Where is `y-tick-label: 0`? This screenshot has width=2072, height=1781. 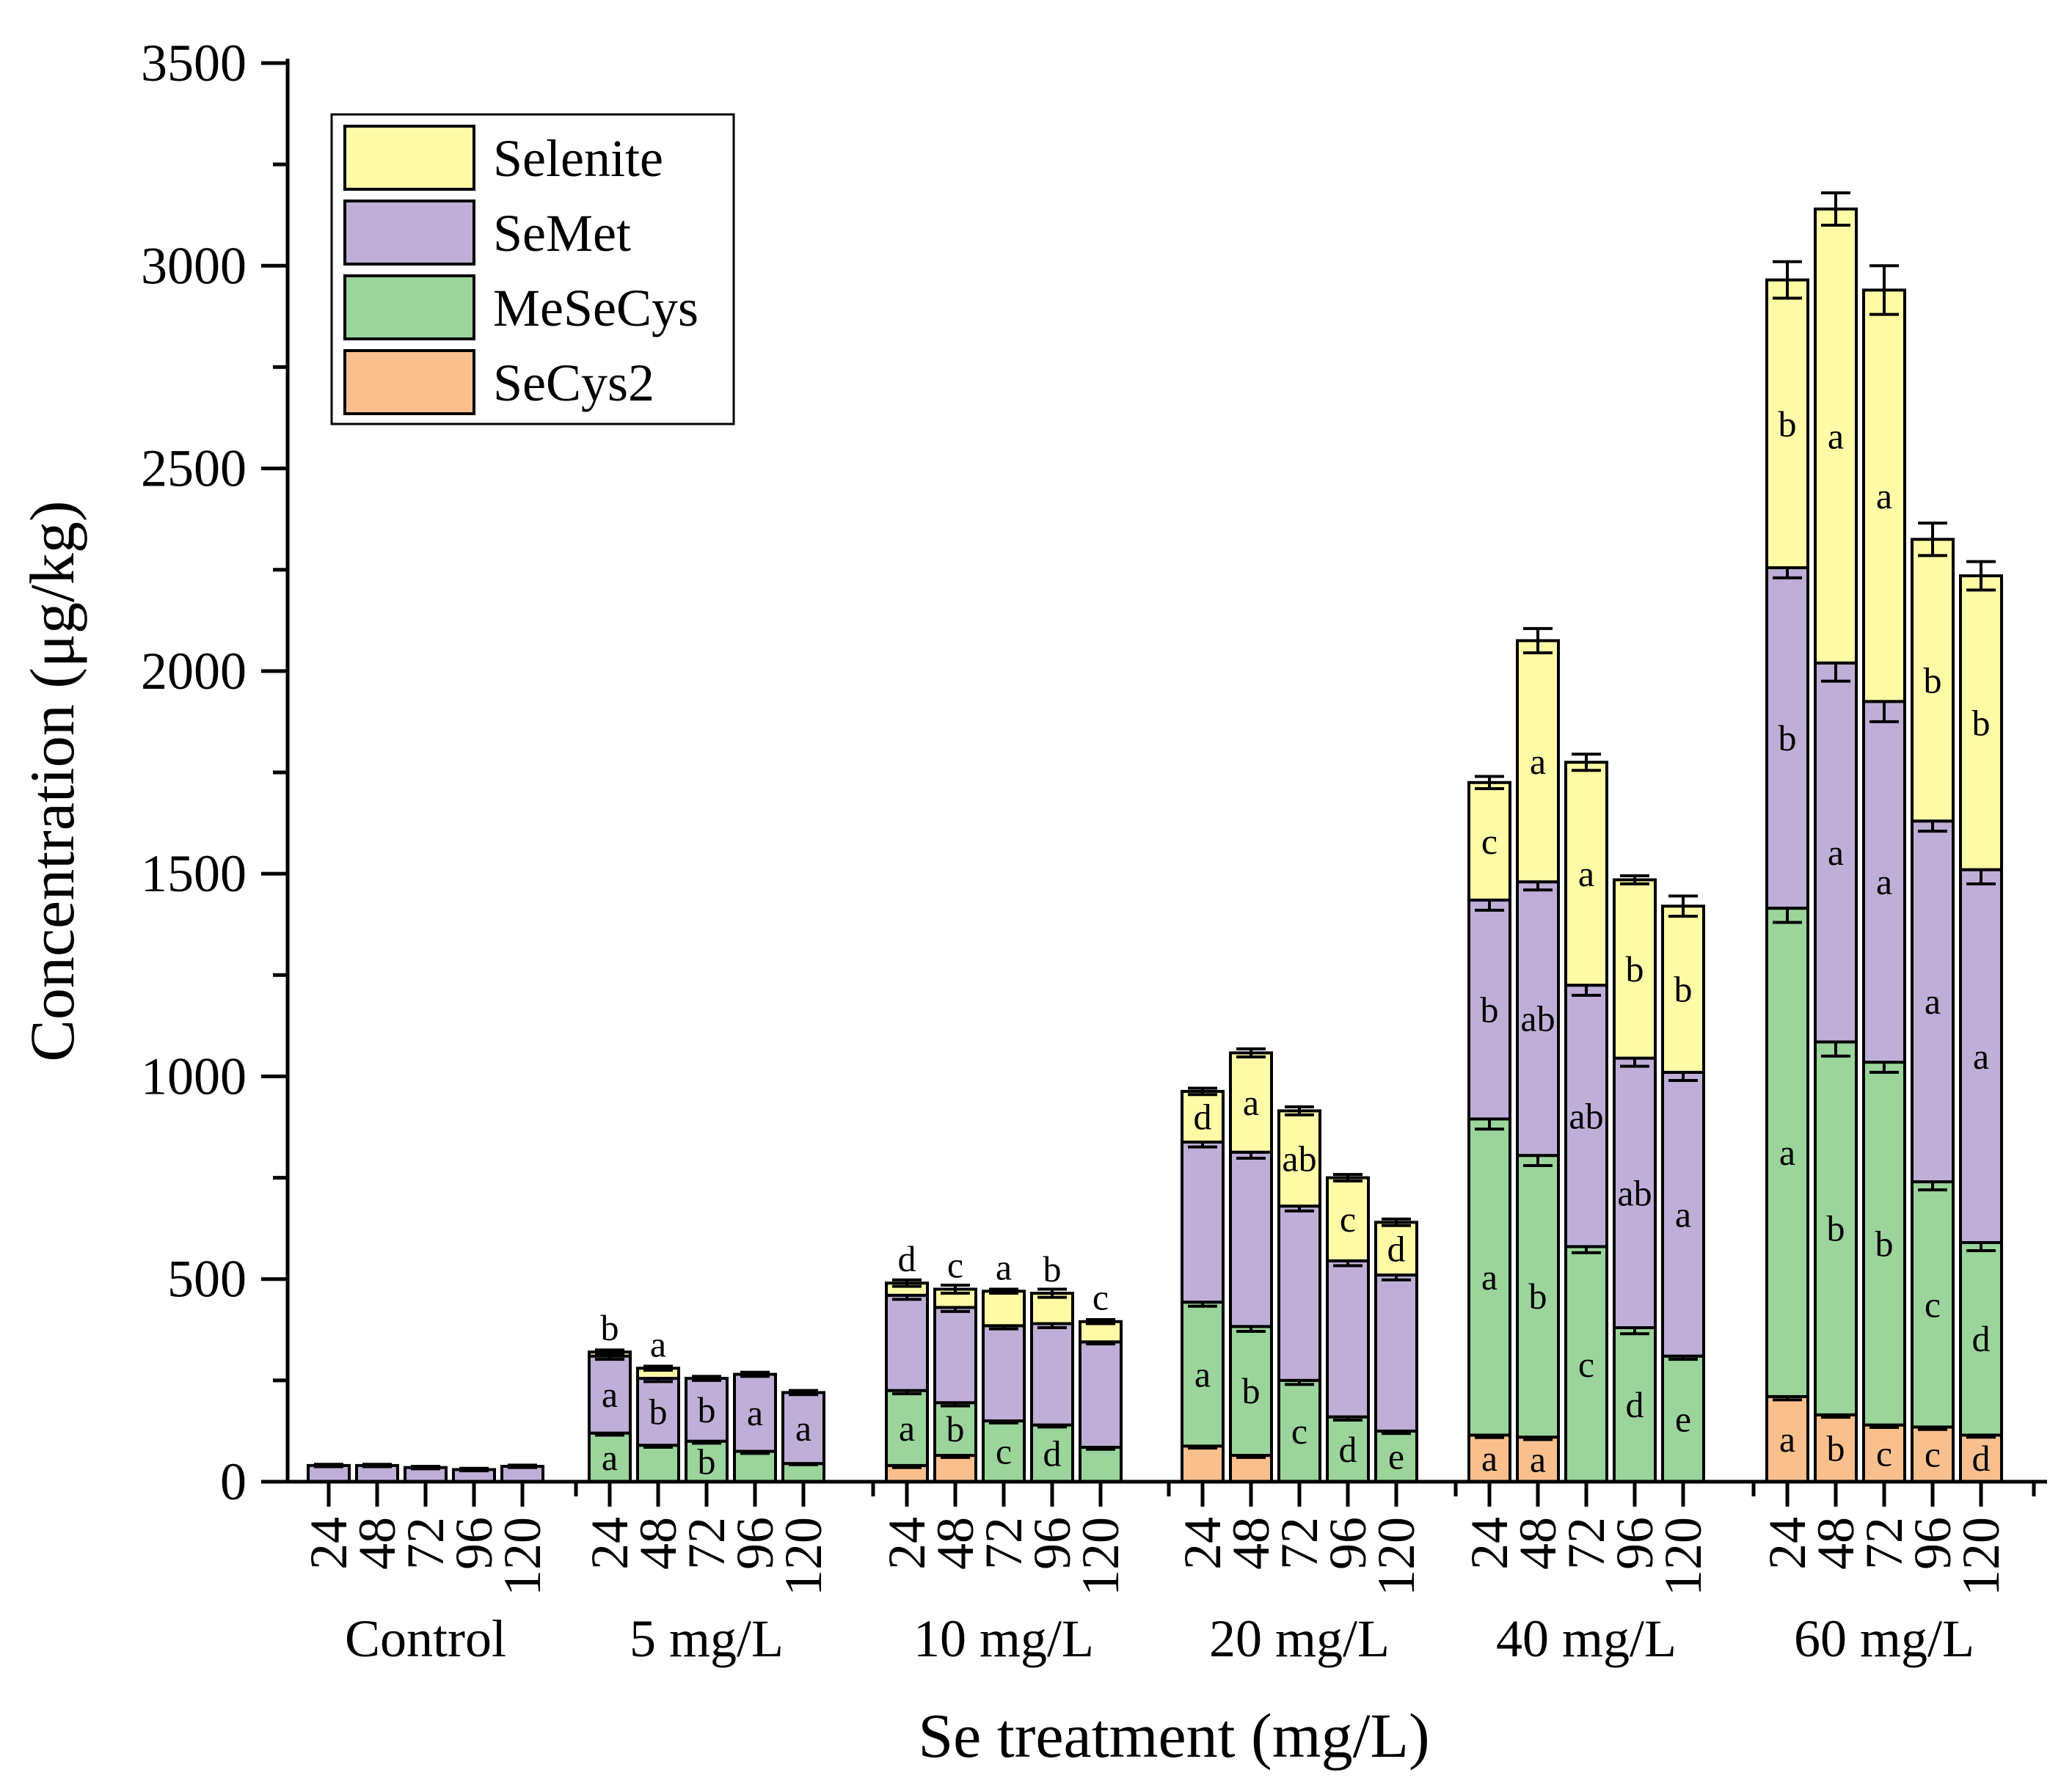
y-tick-label: 0 is located at coordinates (233, 1481).